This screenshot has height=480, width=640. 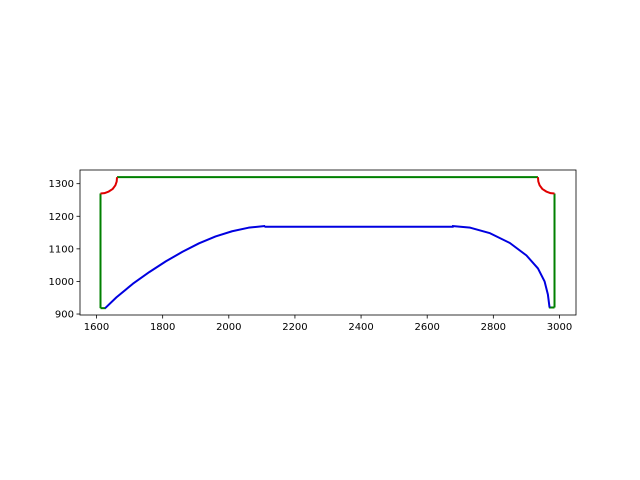 What do you see at coordinates (228, 327) in the screenshot?
I see `x-tick-label: 2000` at bounding box center [228, 327].